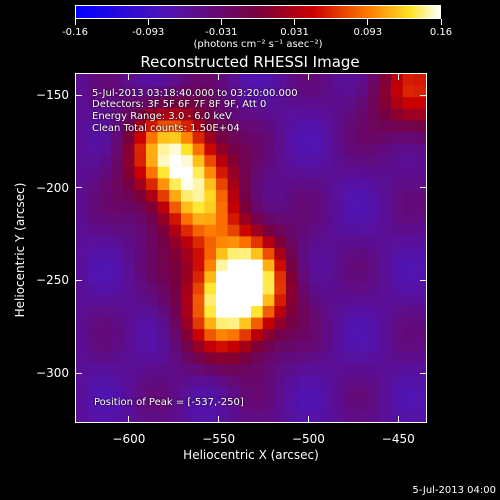 Image resolution: width=500 pixels, height=500 pixels. I want to click on colorbar-tick-mark, so click(75, 22).